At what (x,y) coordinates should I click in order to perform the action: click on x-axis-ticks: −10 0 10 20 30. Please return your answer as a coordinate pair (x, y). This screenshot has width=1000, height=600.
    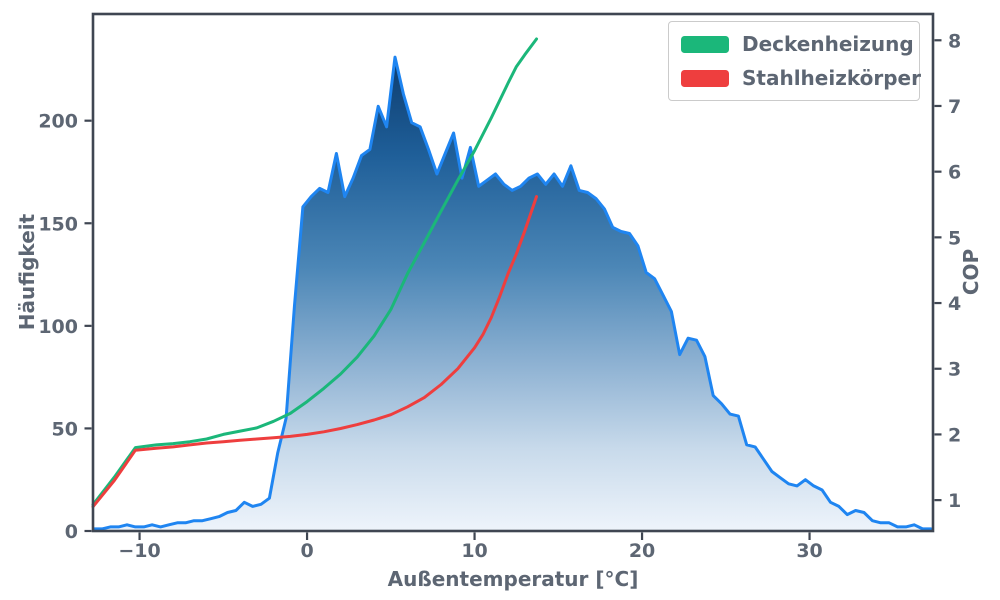
    Looking at the image, I should click on (470, 547).